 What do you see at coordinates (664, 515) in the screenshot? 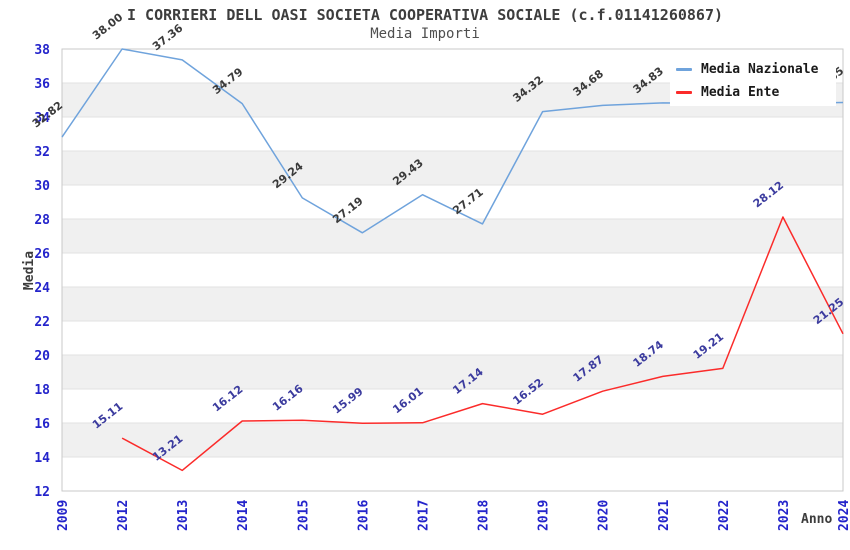
I see `x-tick-label: 2021` at bounding box center [664, 515].